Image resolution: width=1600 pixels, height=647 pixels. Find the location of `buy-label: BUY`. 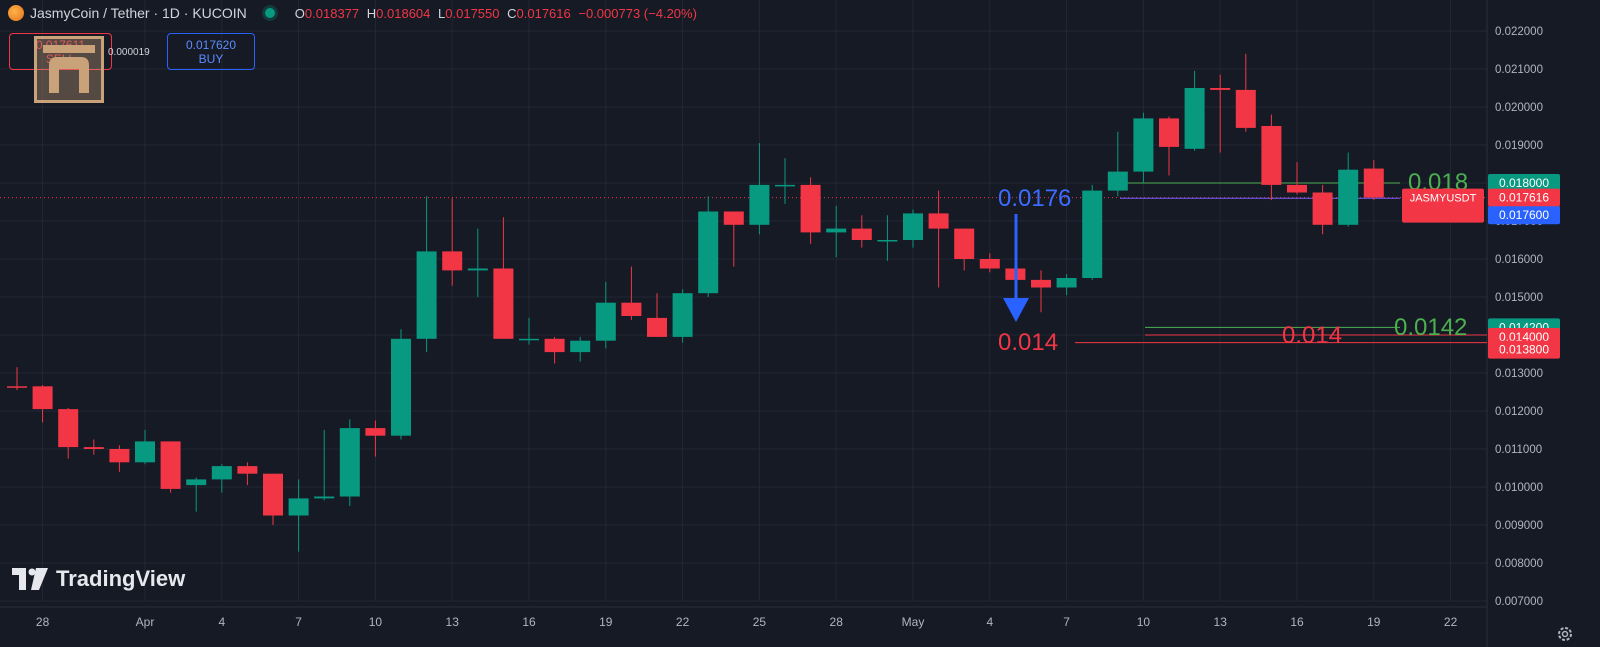

buy-label: BUY is located at coordinates (211, 59).